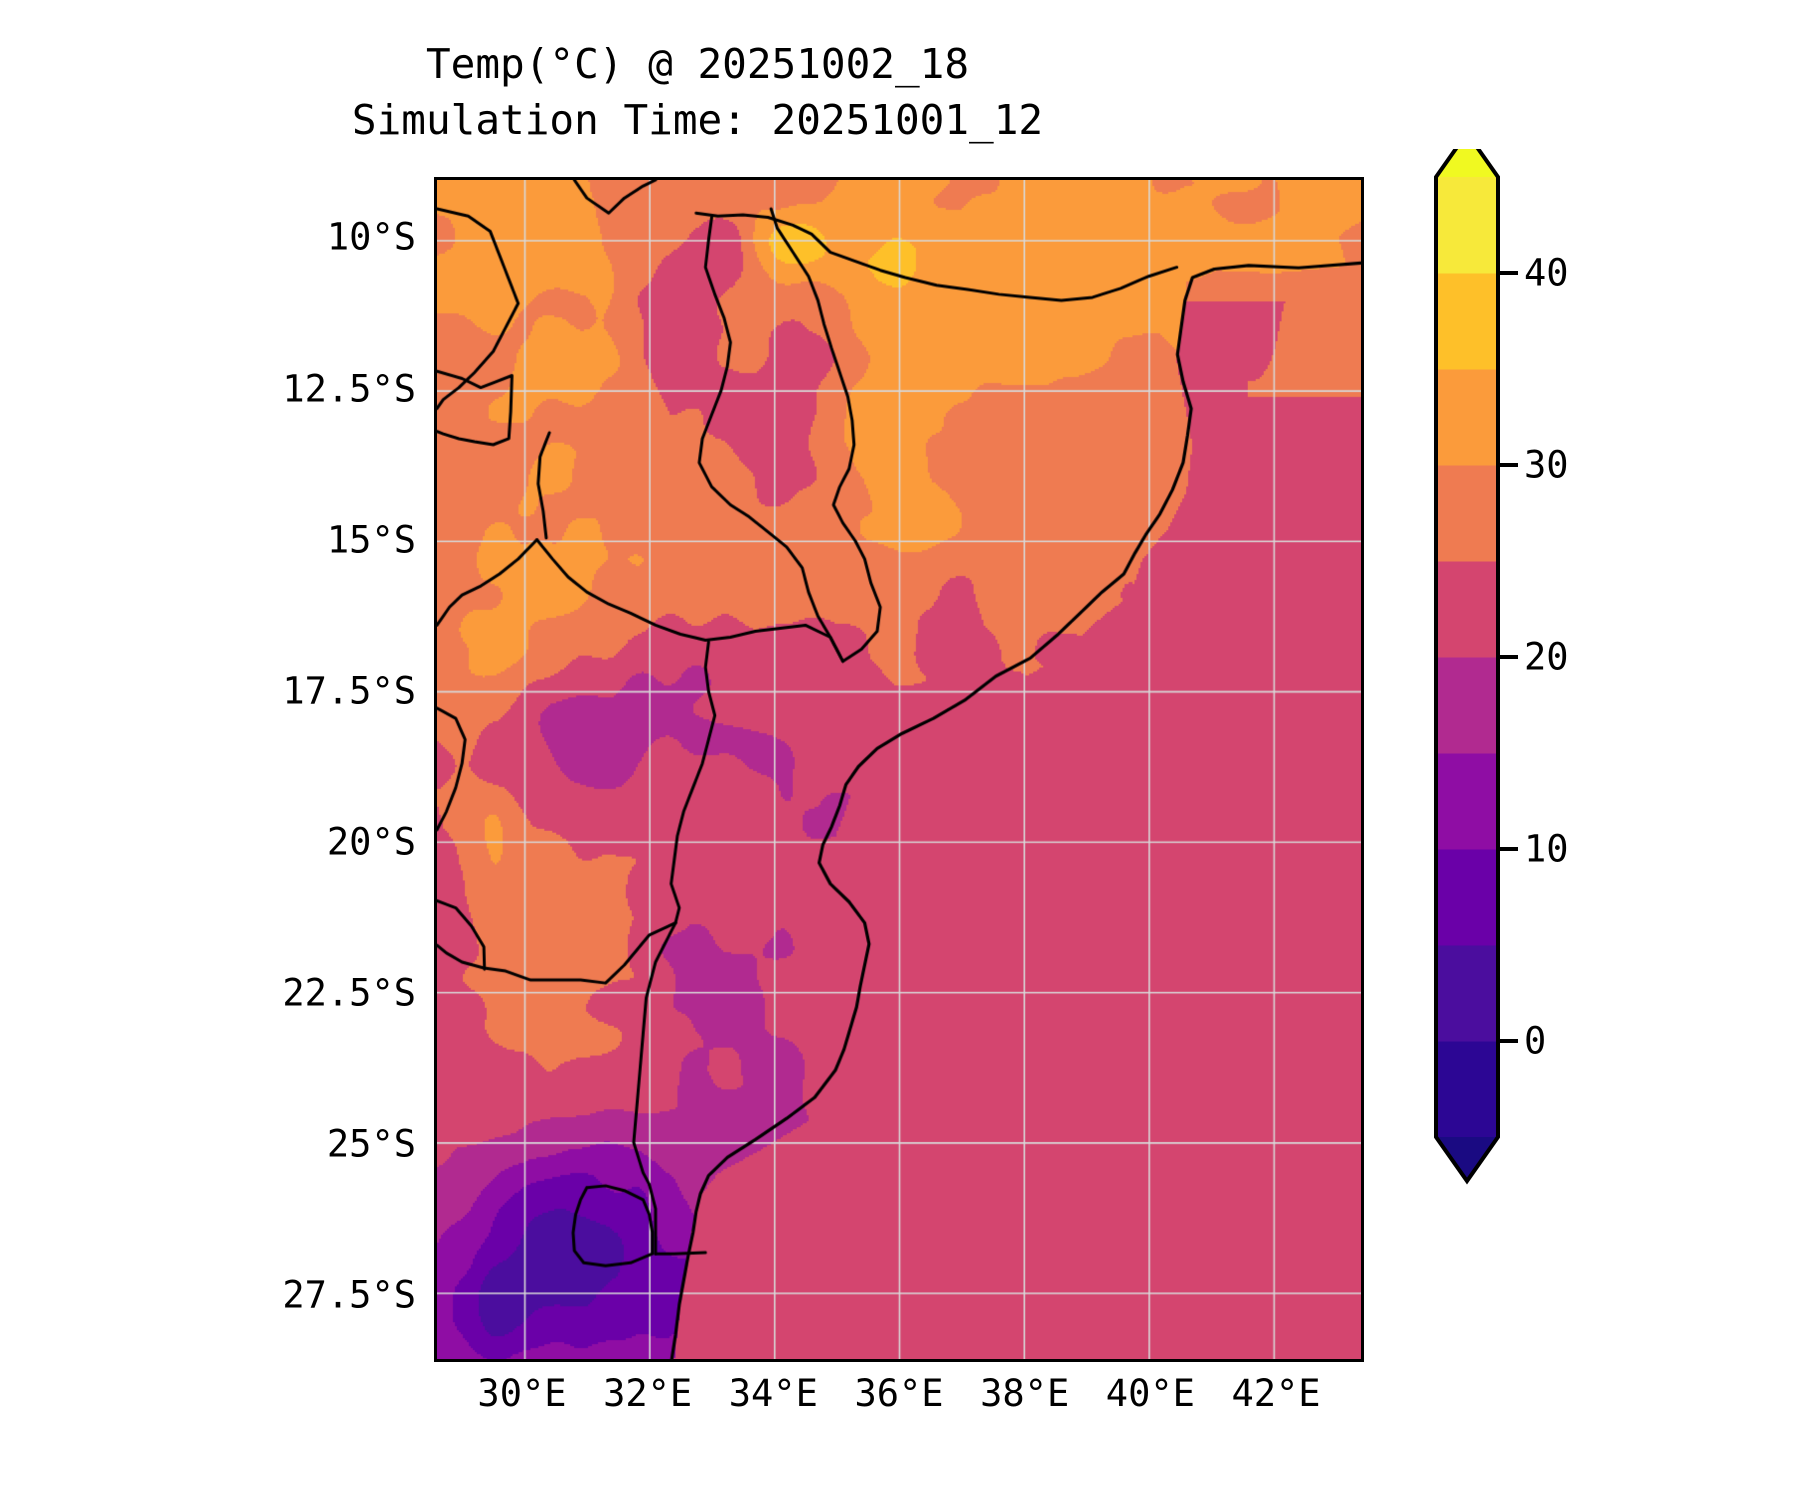 This screenshot has width=1800, height=1500. What do you see at coordinates (1276, 1393) in the screenshot?
I see `x-ticklabel: 42°E` at bounding box center [1276, 1393].